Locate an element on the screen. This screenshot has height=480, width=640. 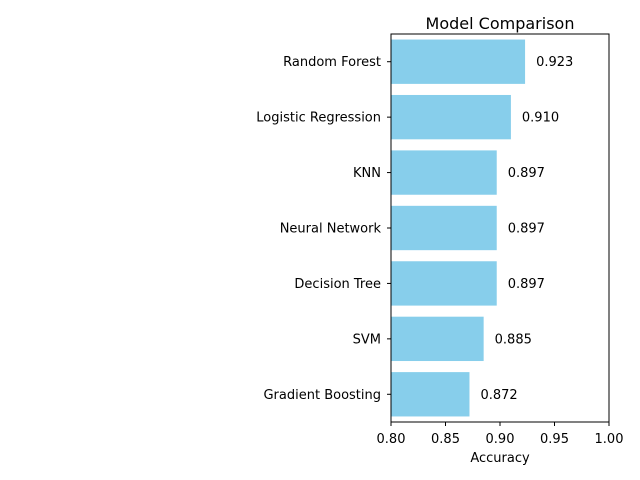
value-label: 0.885 is located at coordinates (513, 339).